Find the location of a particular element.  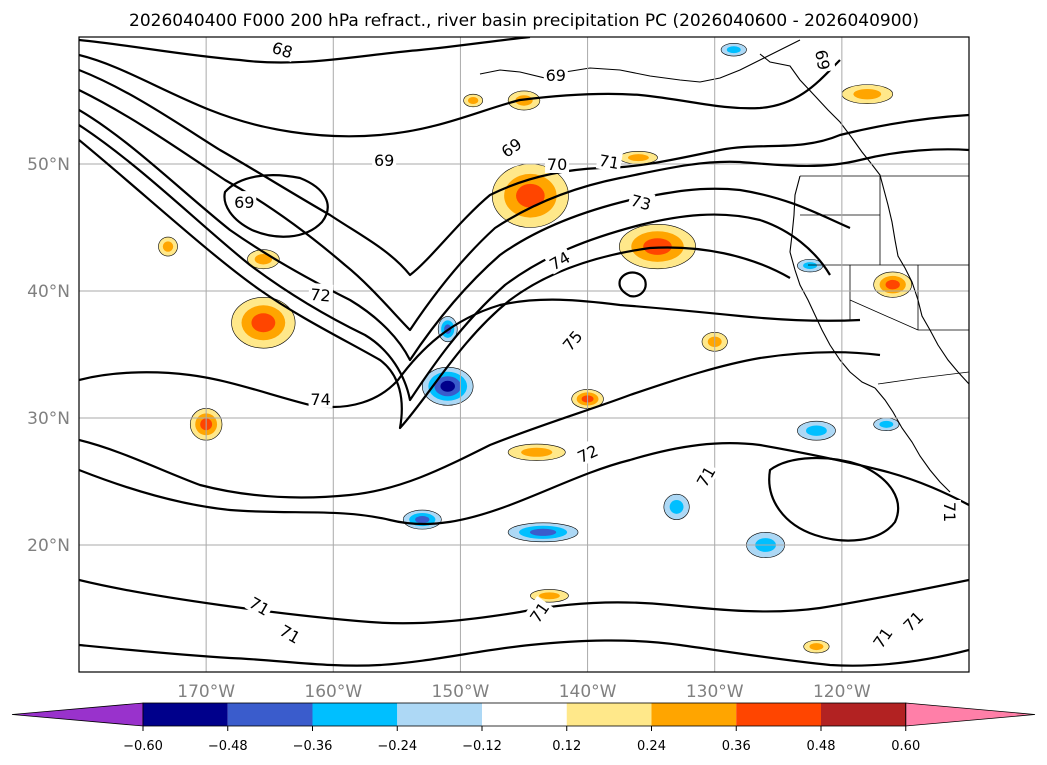

contour-72-cell-east is located at coordinates (834, 499).